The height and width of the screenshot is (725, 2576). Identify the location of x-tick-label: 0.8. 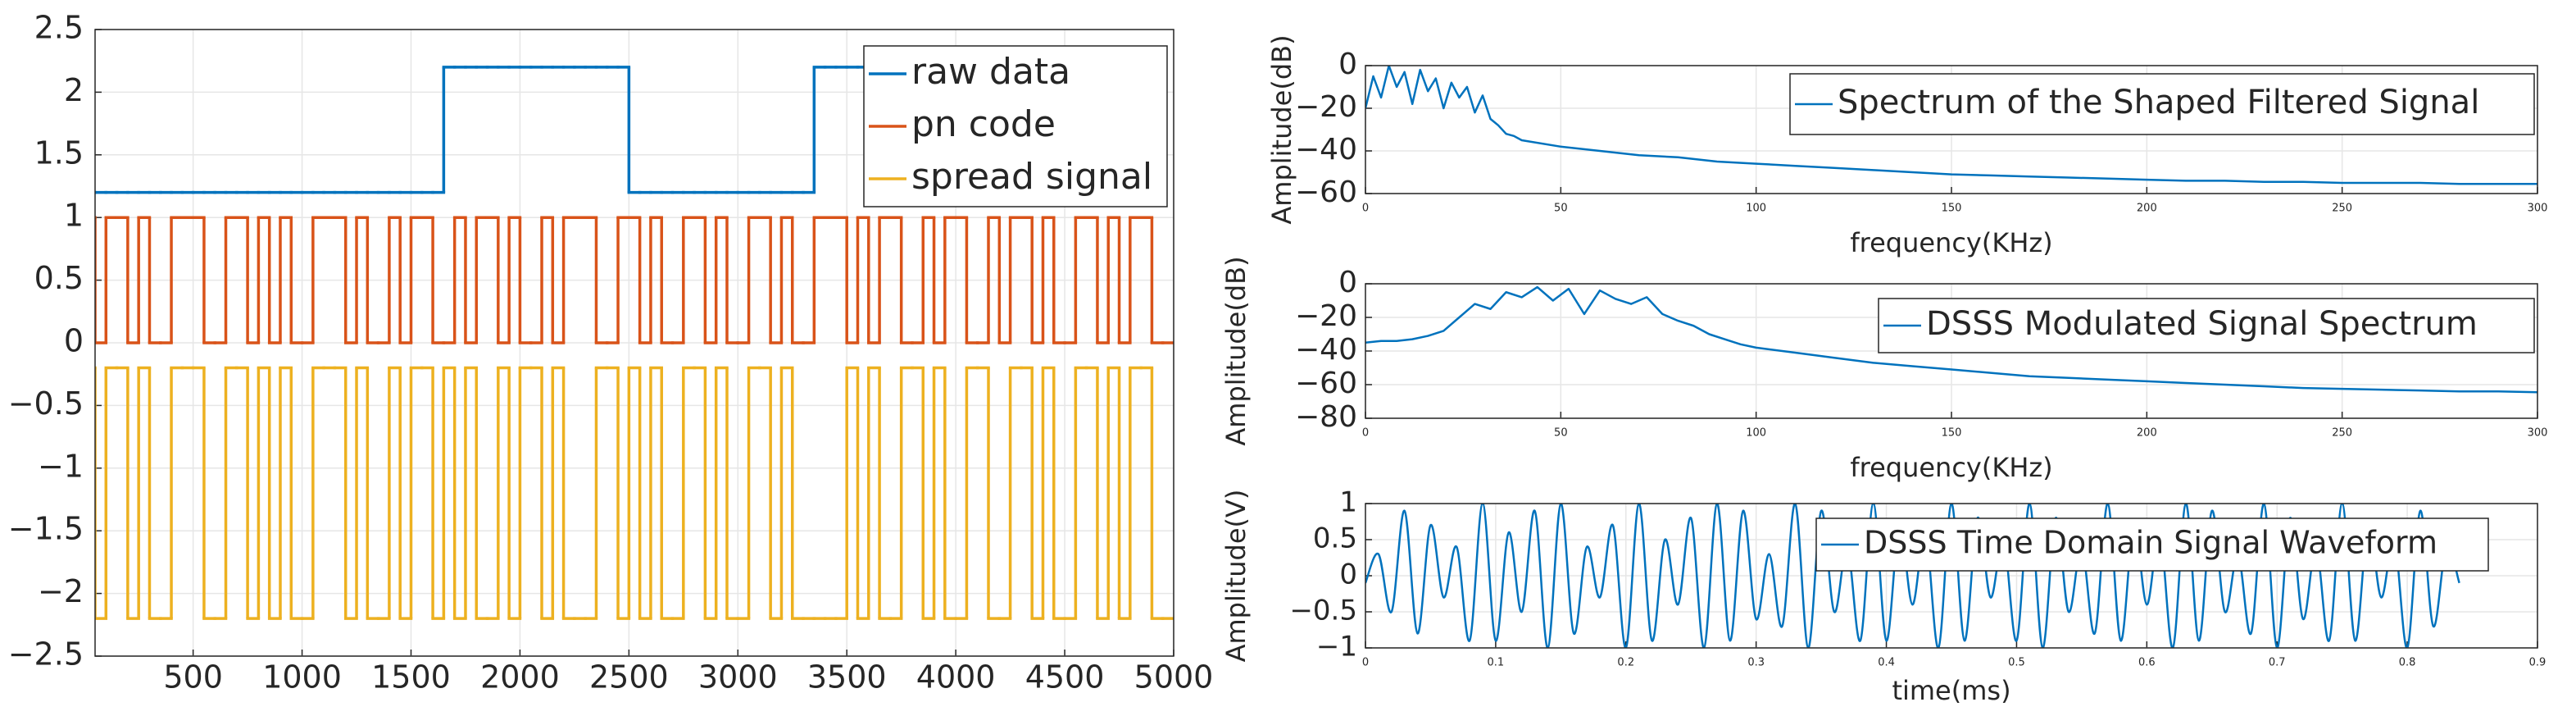
(2407, 663).